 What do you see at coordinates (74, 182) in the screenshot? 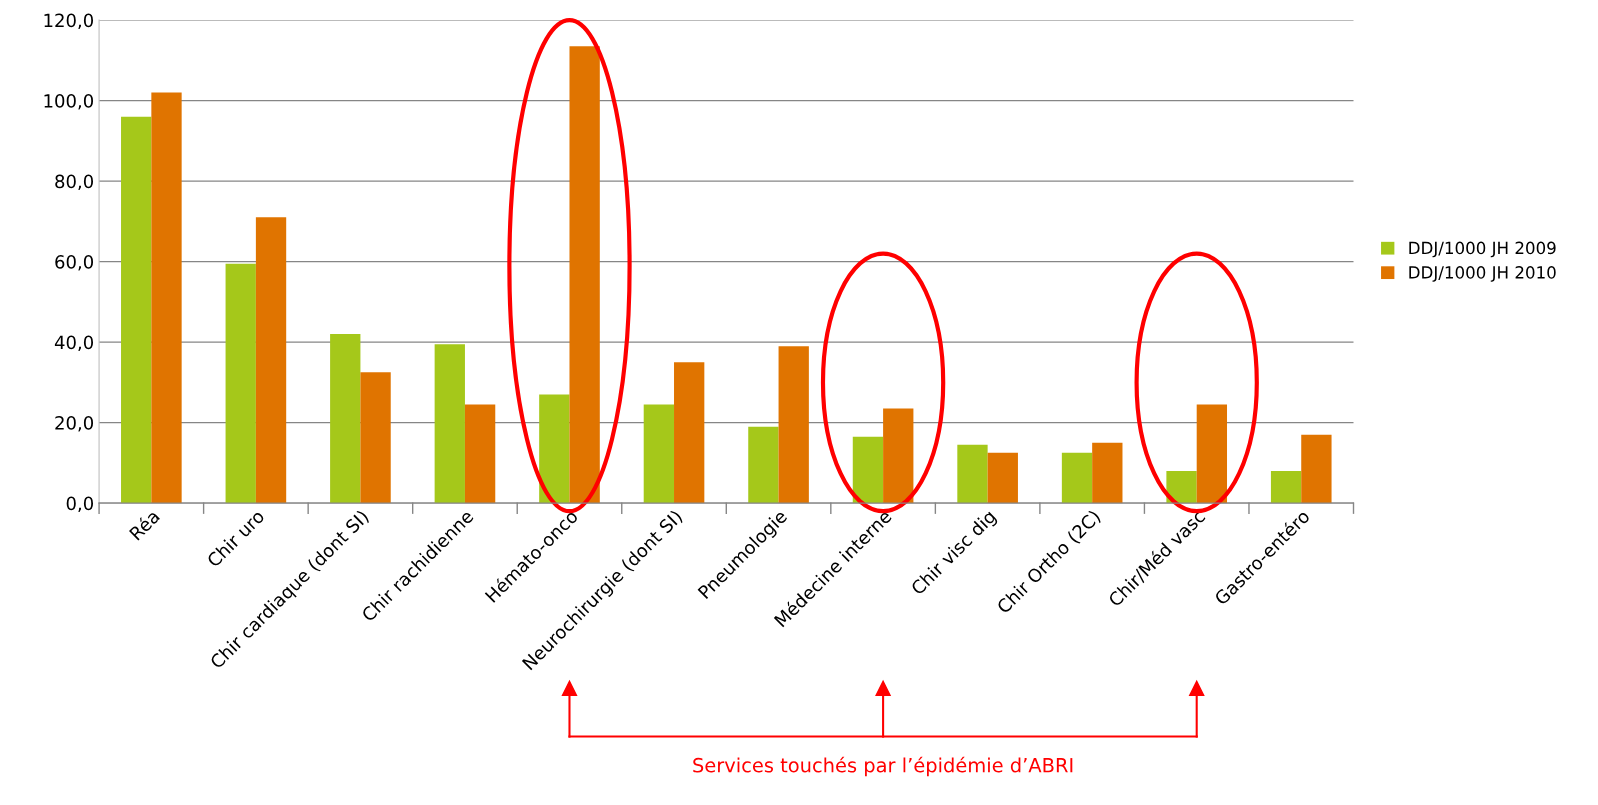
I see `y-tick-label: 80,0` at bounding box center [74, 182].